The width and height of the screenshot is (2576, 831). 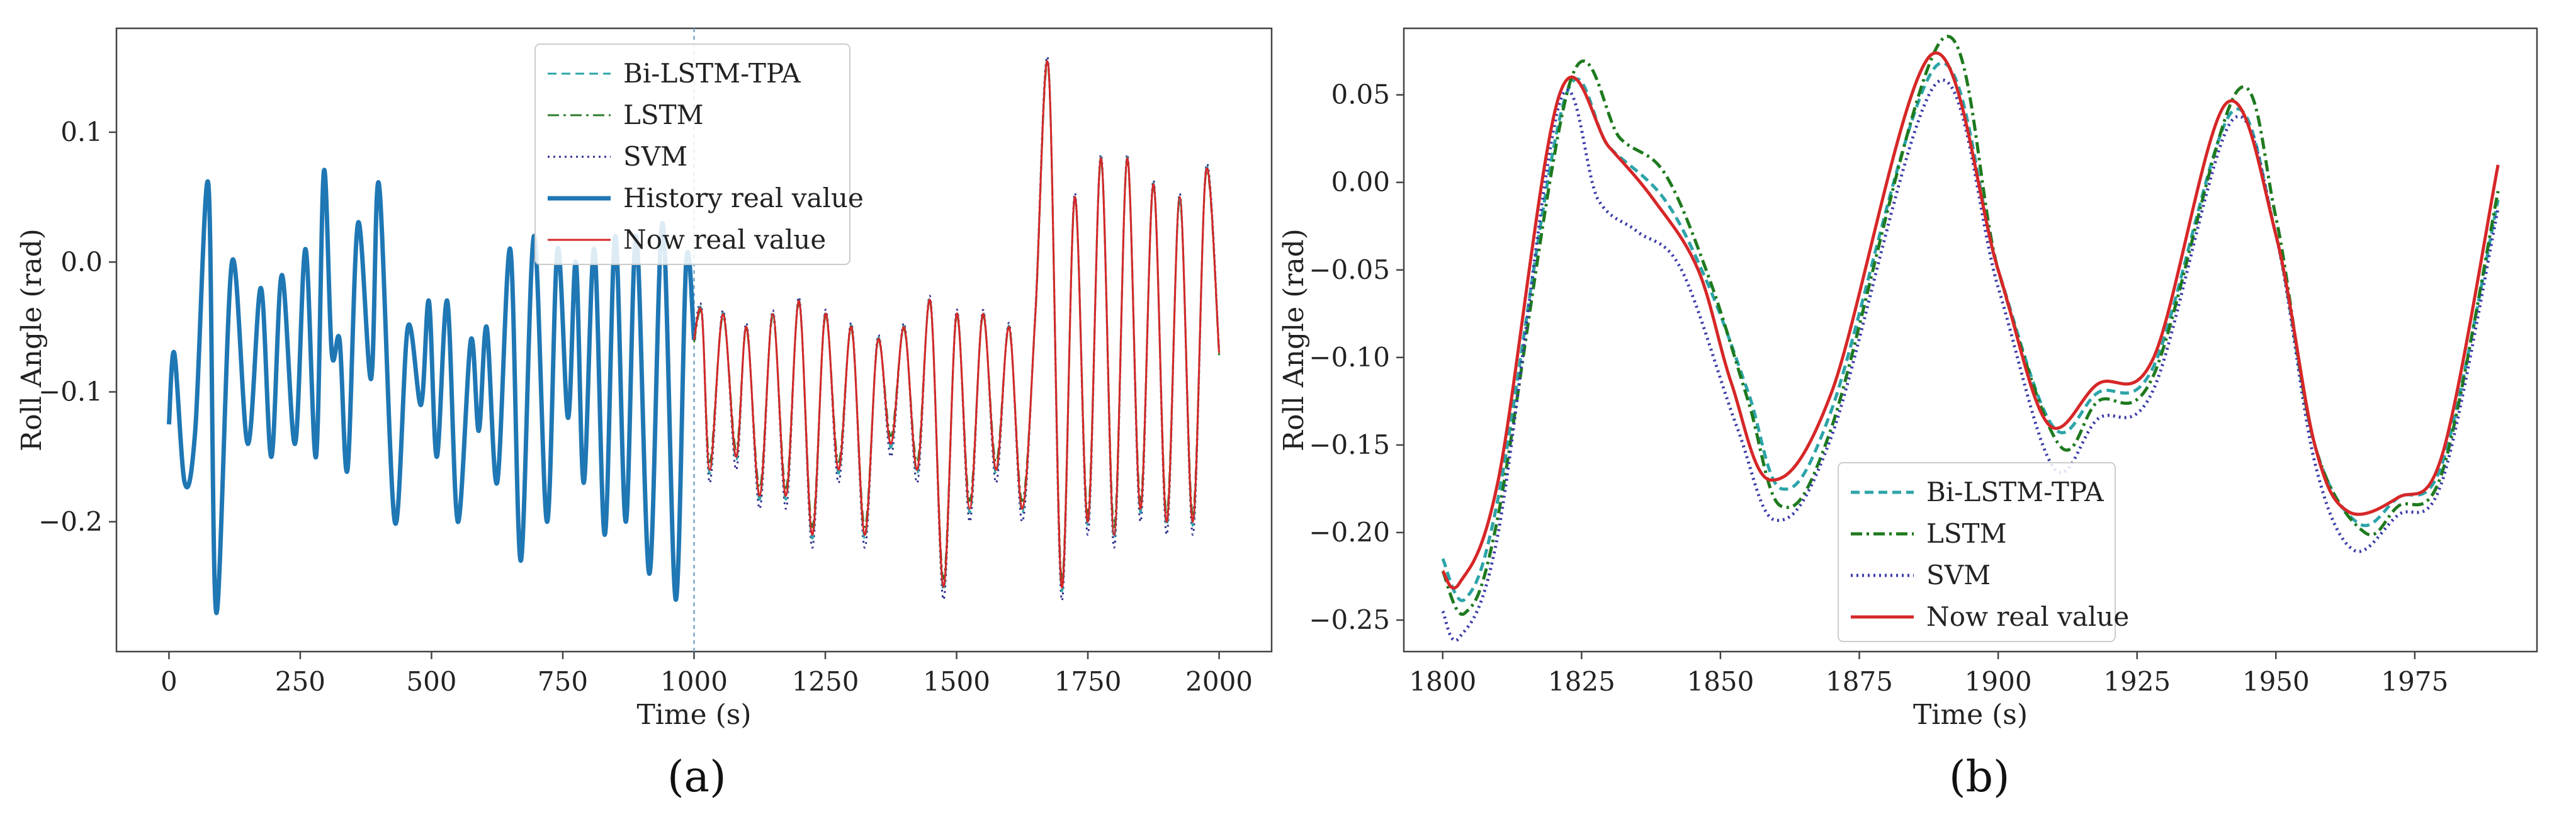 What do you see at coordinates (1349, 269) in the screenshot?
I see `y-tick-label: −0.05` at bounding box center [1349, 269].